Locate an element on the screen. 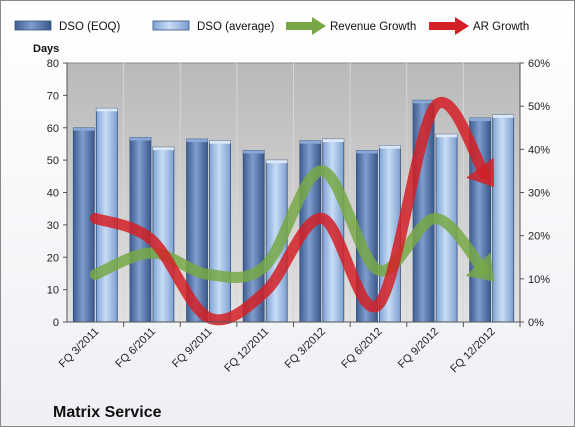 This screenshot has height=427, width=575. y-tick-label: 40 is located at coordinates (53, 194).